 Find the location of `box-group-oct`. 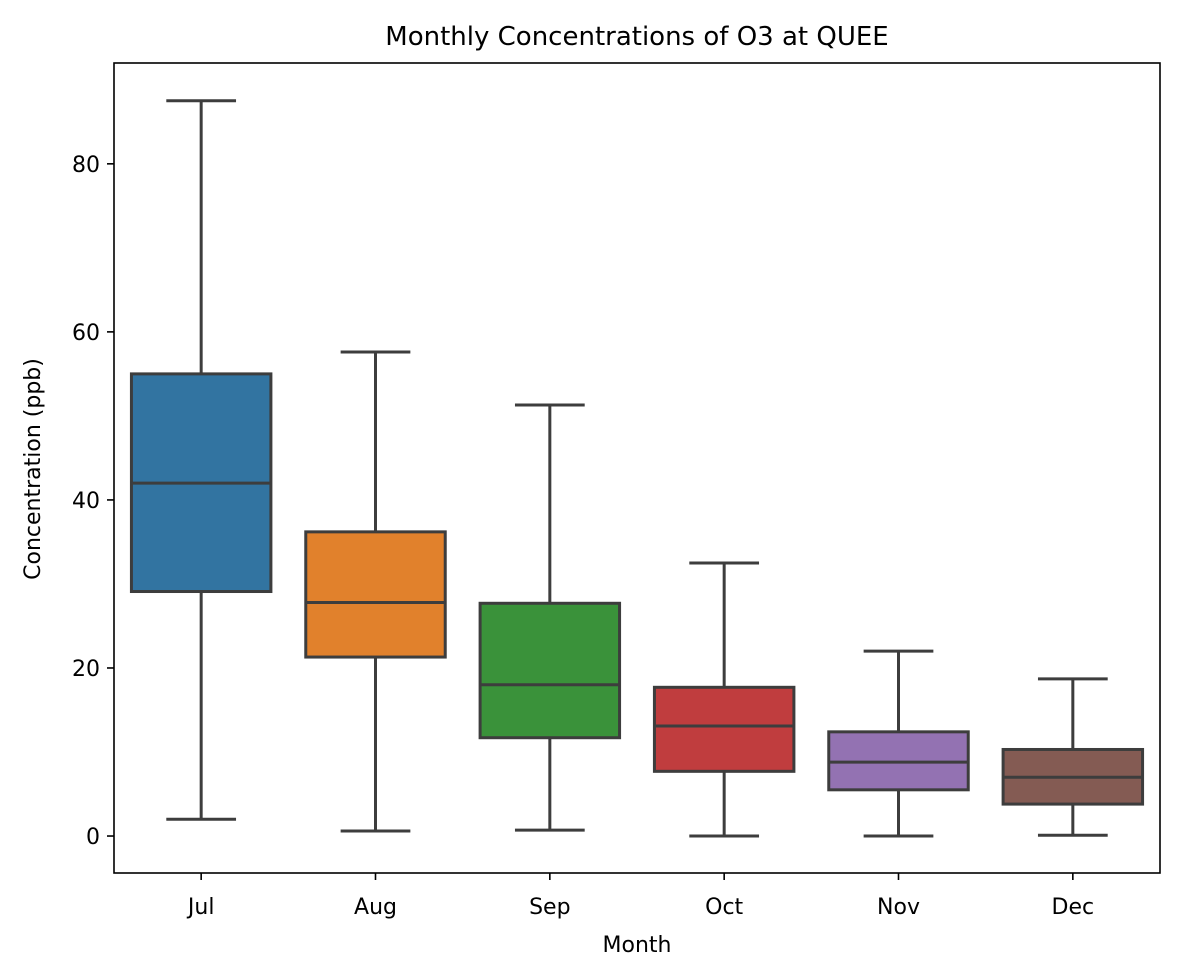

box-group-oct is located at coordinates (724, 699).